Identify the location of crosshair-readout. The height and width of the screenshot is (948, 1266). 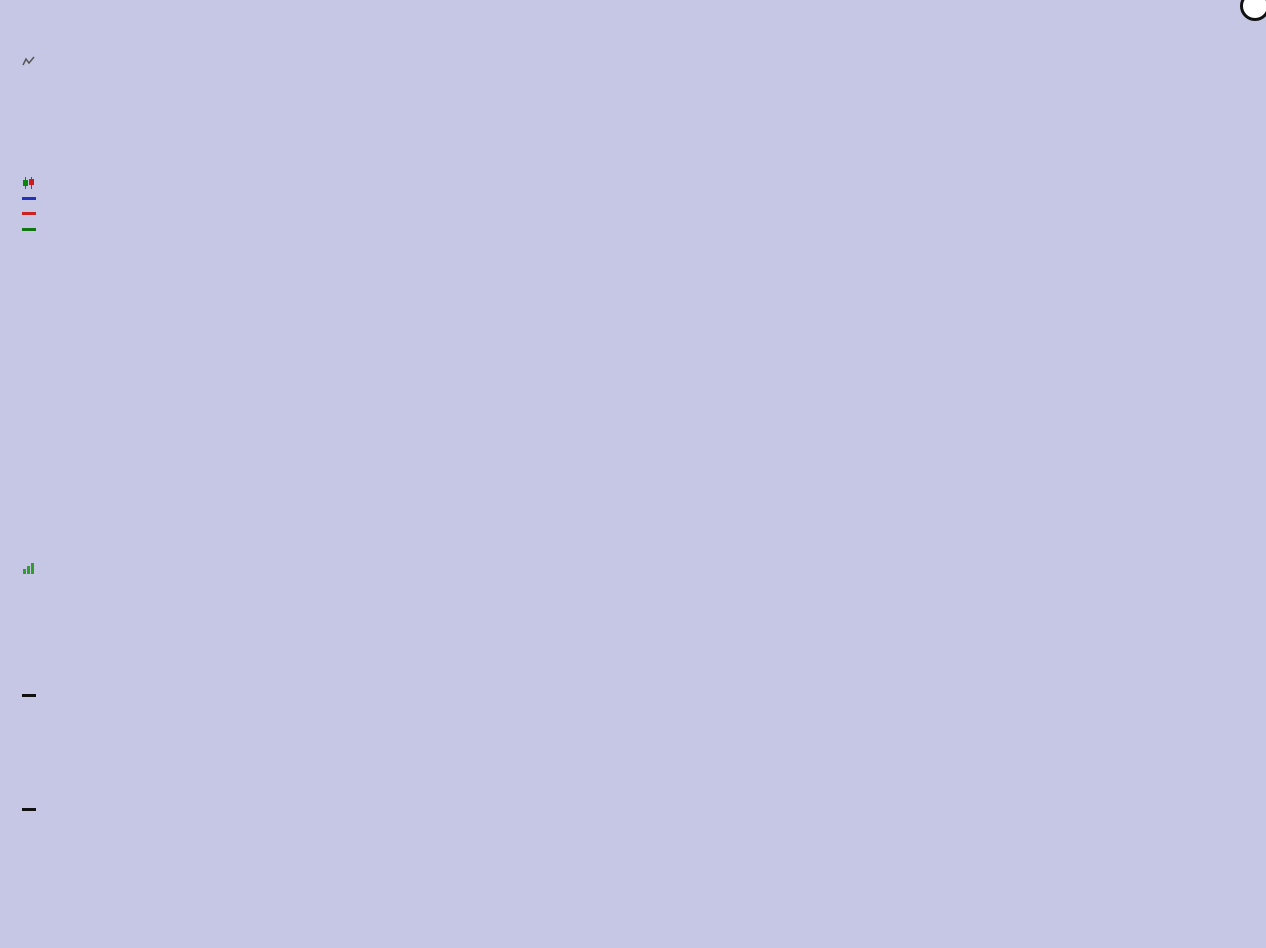
(57, 932).